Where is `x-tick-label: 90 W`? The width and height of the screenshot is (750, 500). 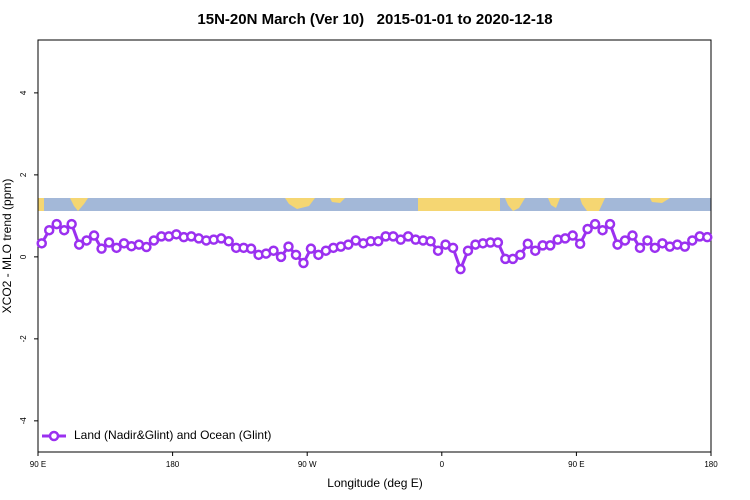
x-tick-label: 90 W is located at coordinates (307, 464).